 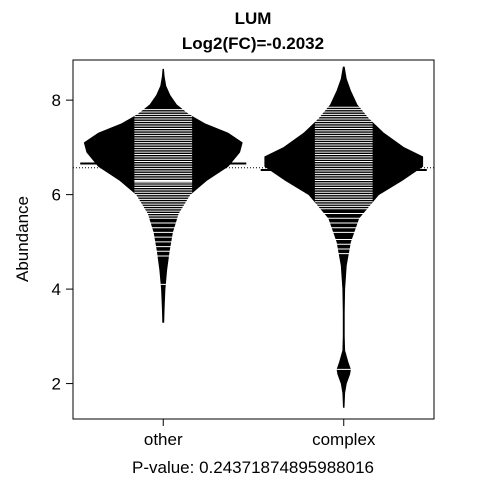 What do you see at coordinates (22, 239) in the screenshot?
I see `y-axis-label: Abundance` at bounding box center [22, 239].